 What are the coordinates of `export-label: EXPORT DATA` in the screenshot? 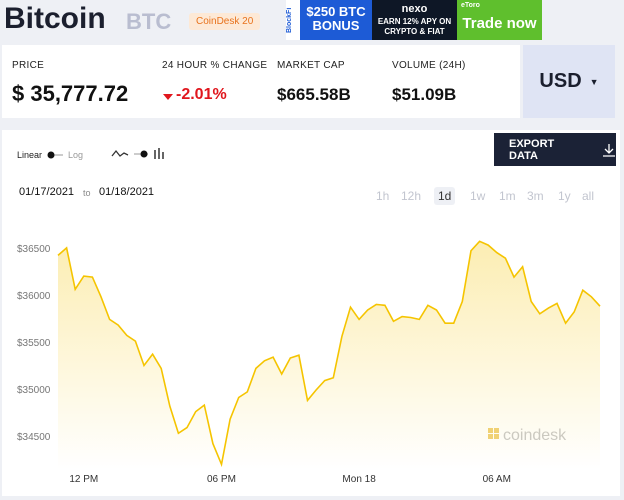 It's located at (532, 149).